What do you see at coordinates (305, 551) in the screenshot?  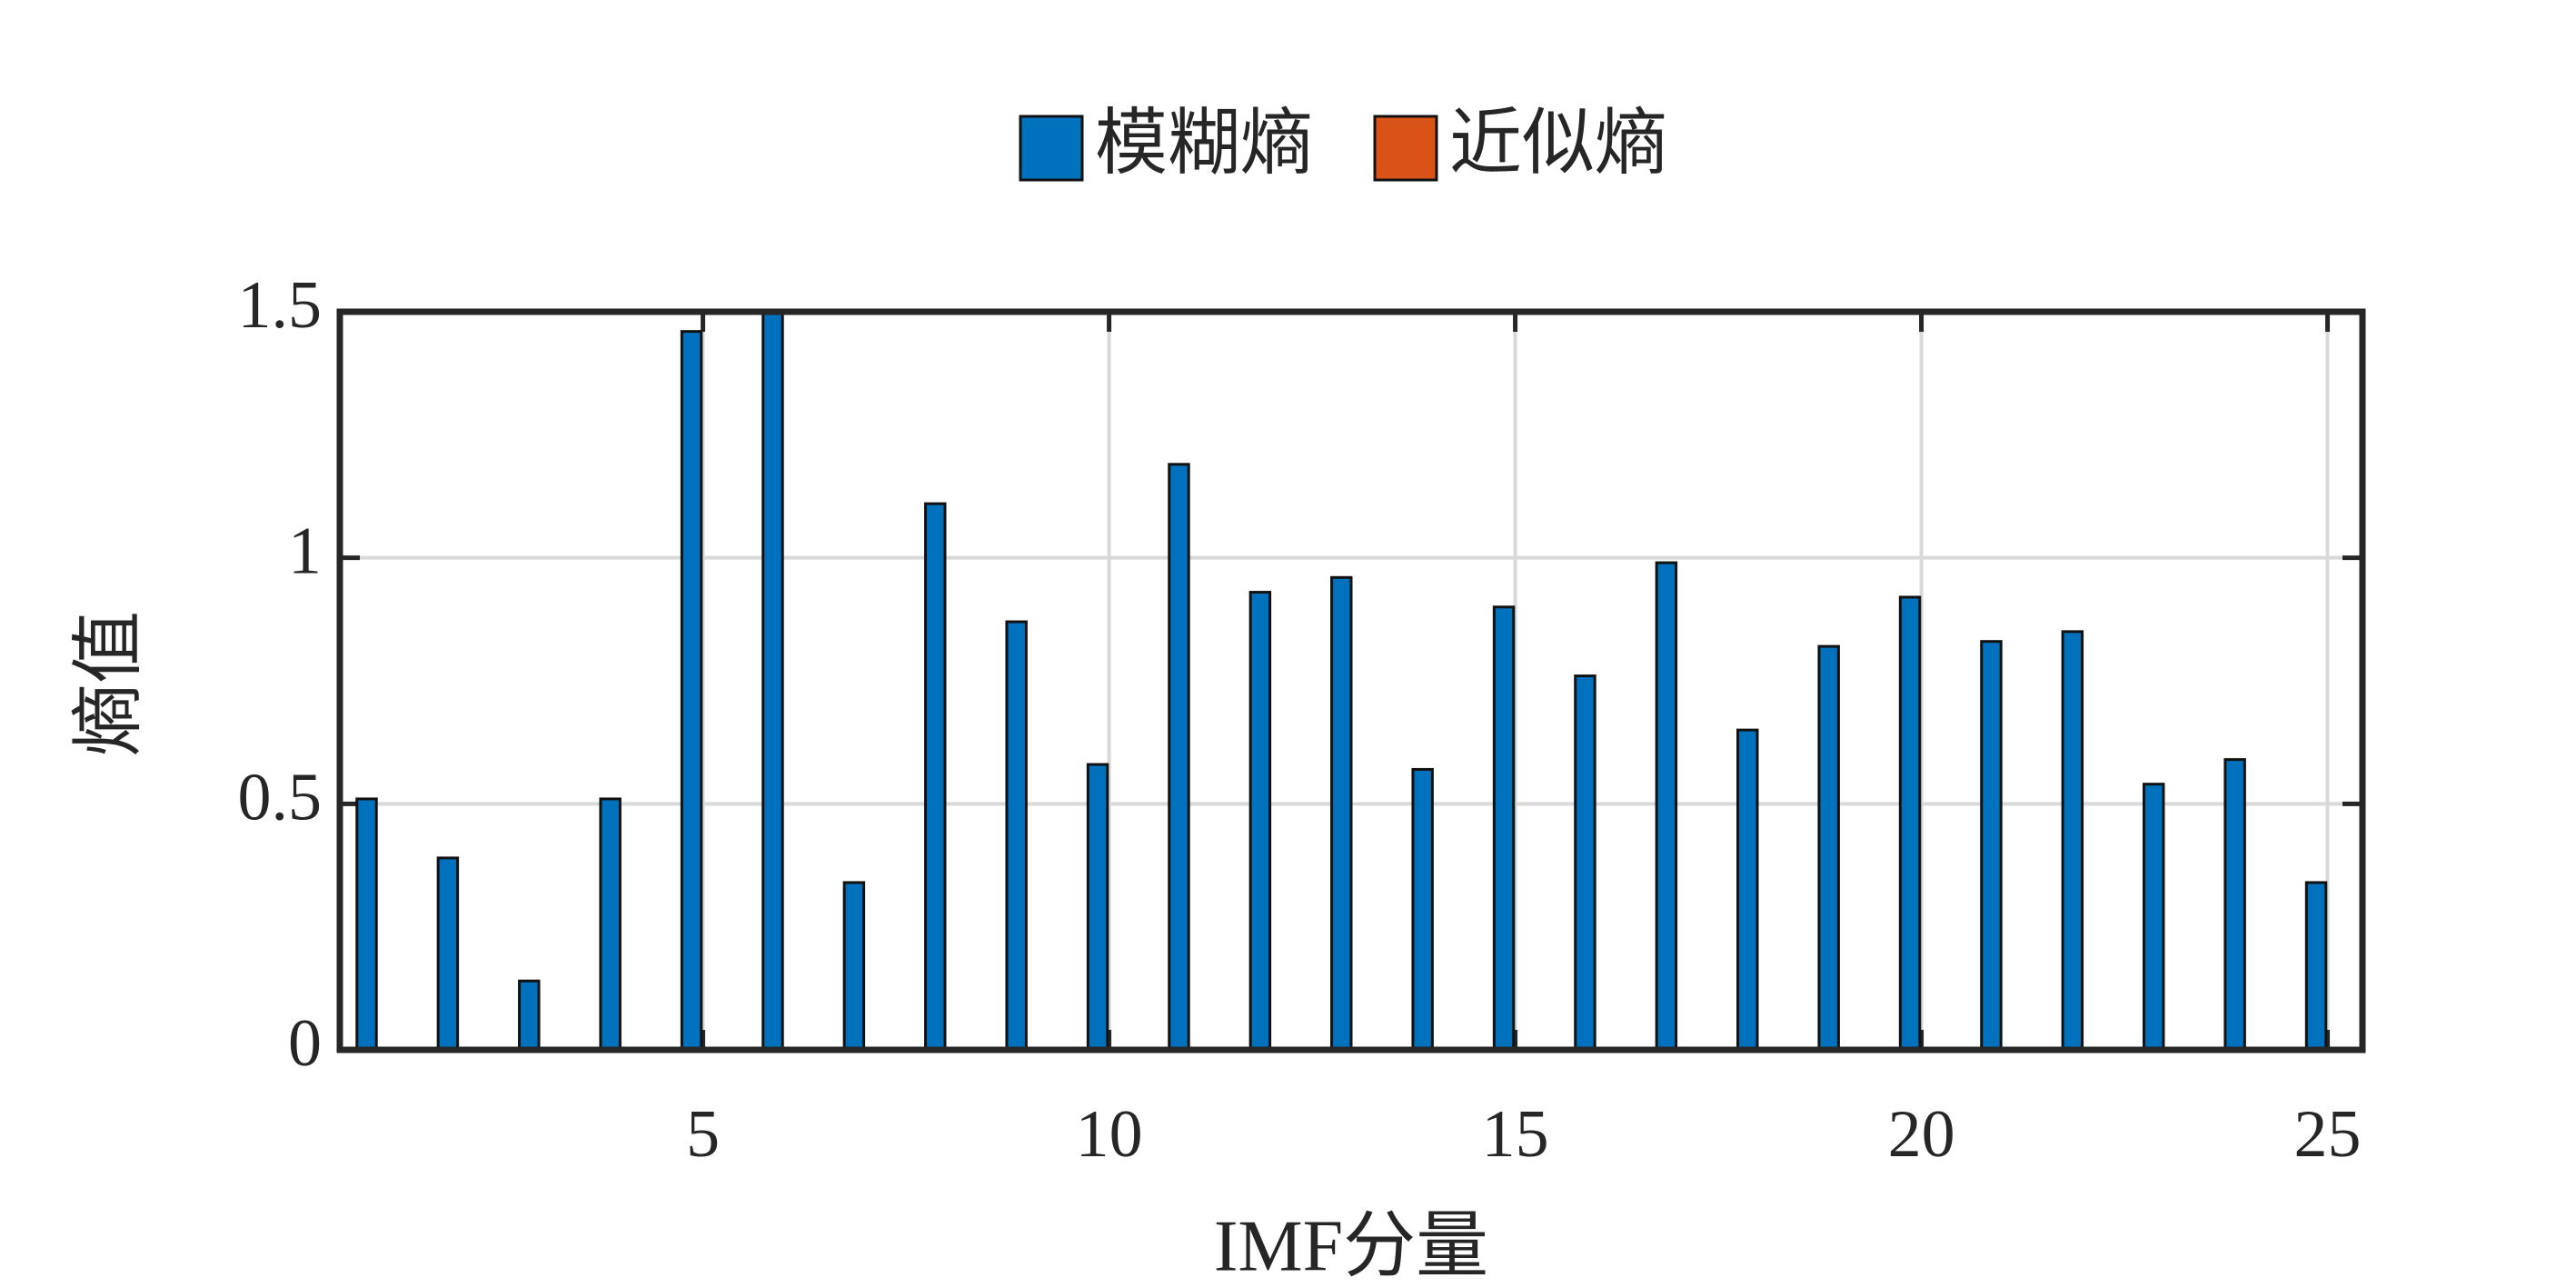 I see `y-tick-label: 1` at bounding box center [305, 551].